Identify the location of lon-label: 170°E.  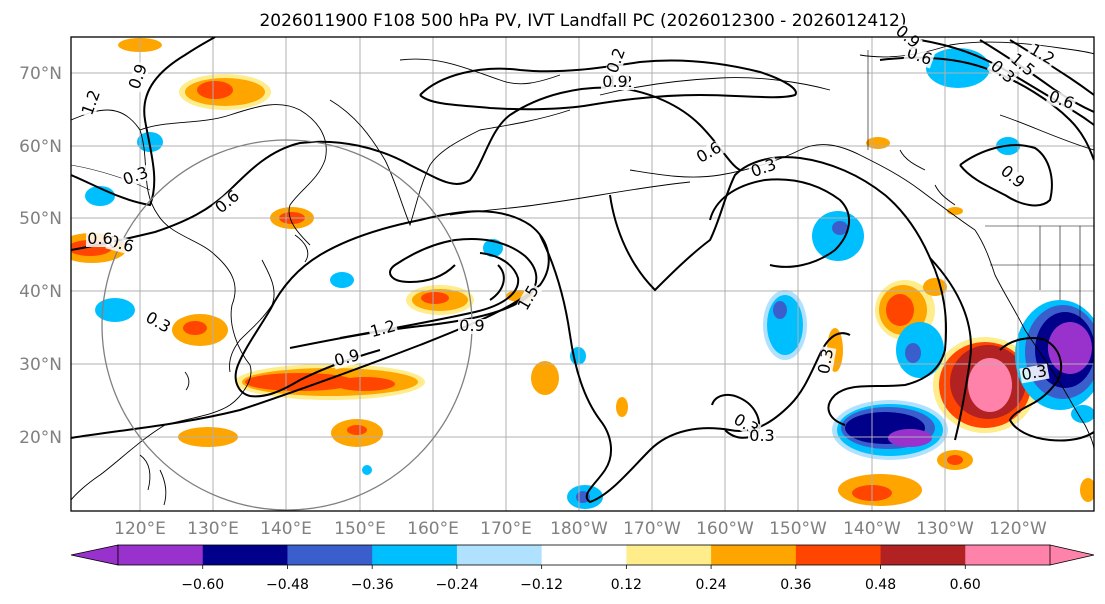
(506, 529).